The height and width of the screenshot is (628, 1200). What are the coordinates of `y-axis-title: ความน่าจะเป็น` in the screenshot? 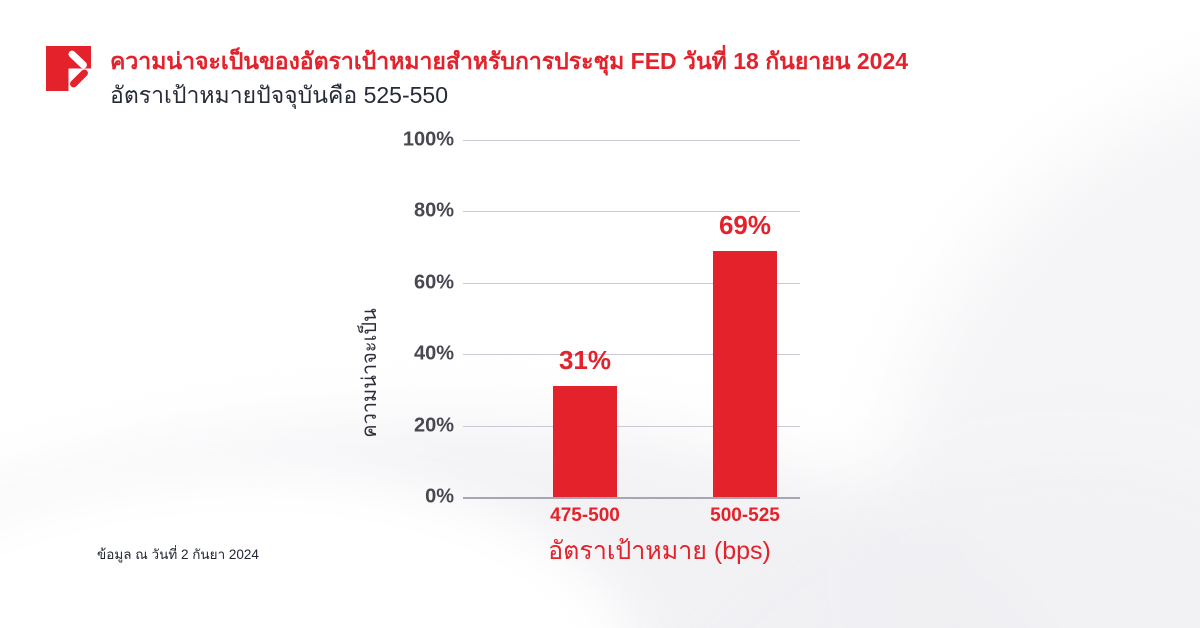 It's located at (370, 373).